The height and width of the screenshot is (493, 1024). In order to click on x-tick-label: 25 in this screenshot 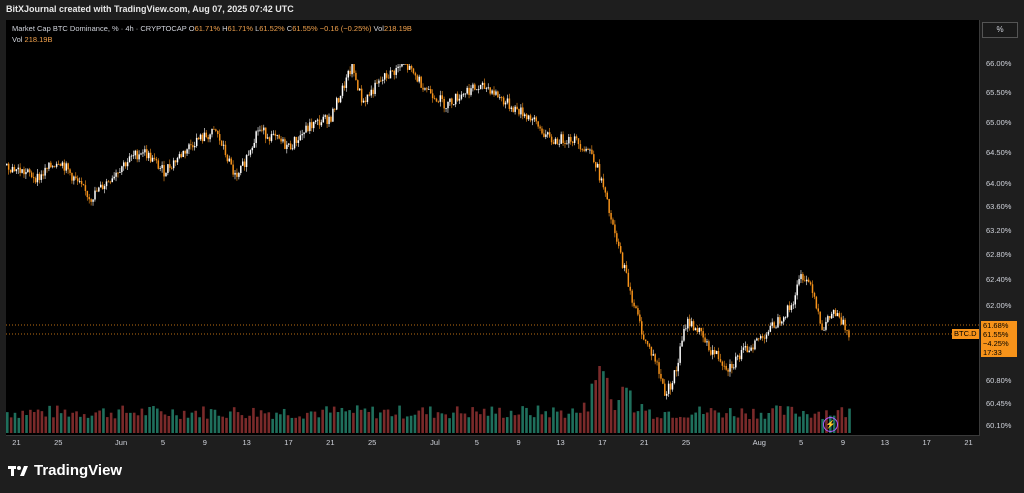, I will do `click(686, 442)`.